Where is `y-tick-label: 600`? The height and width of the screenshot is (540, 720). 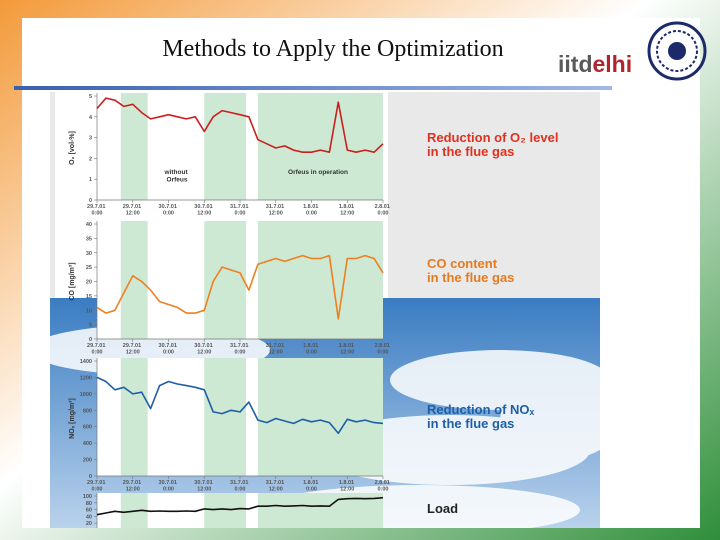
y-tick-label: 600 is located at coordinates (87, 428).